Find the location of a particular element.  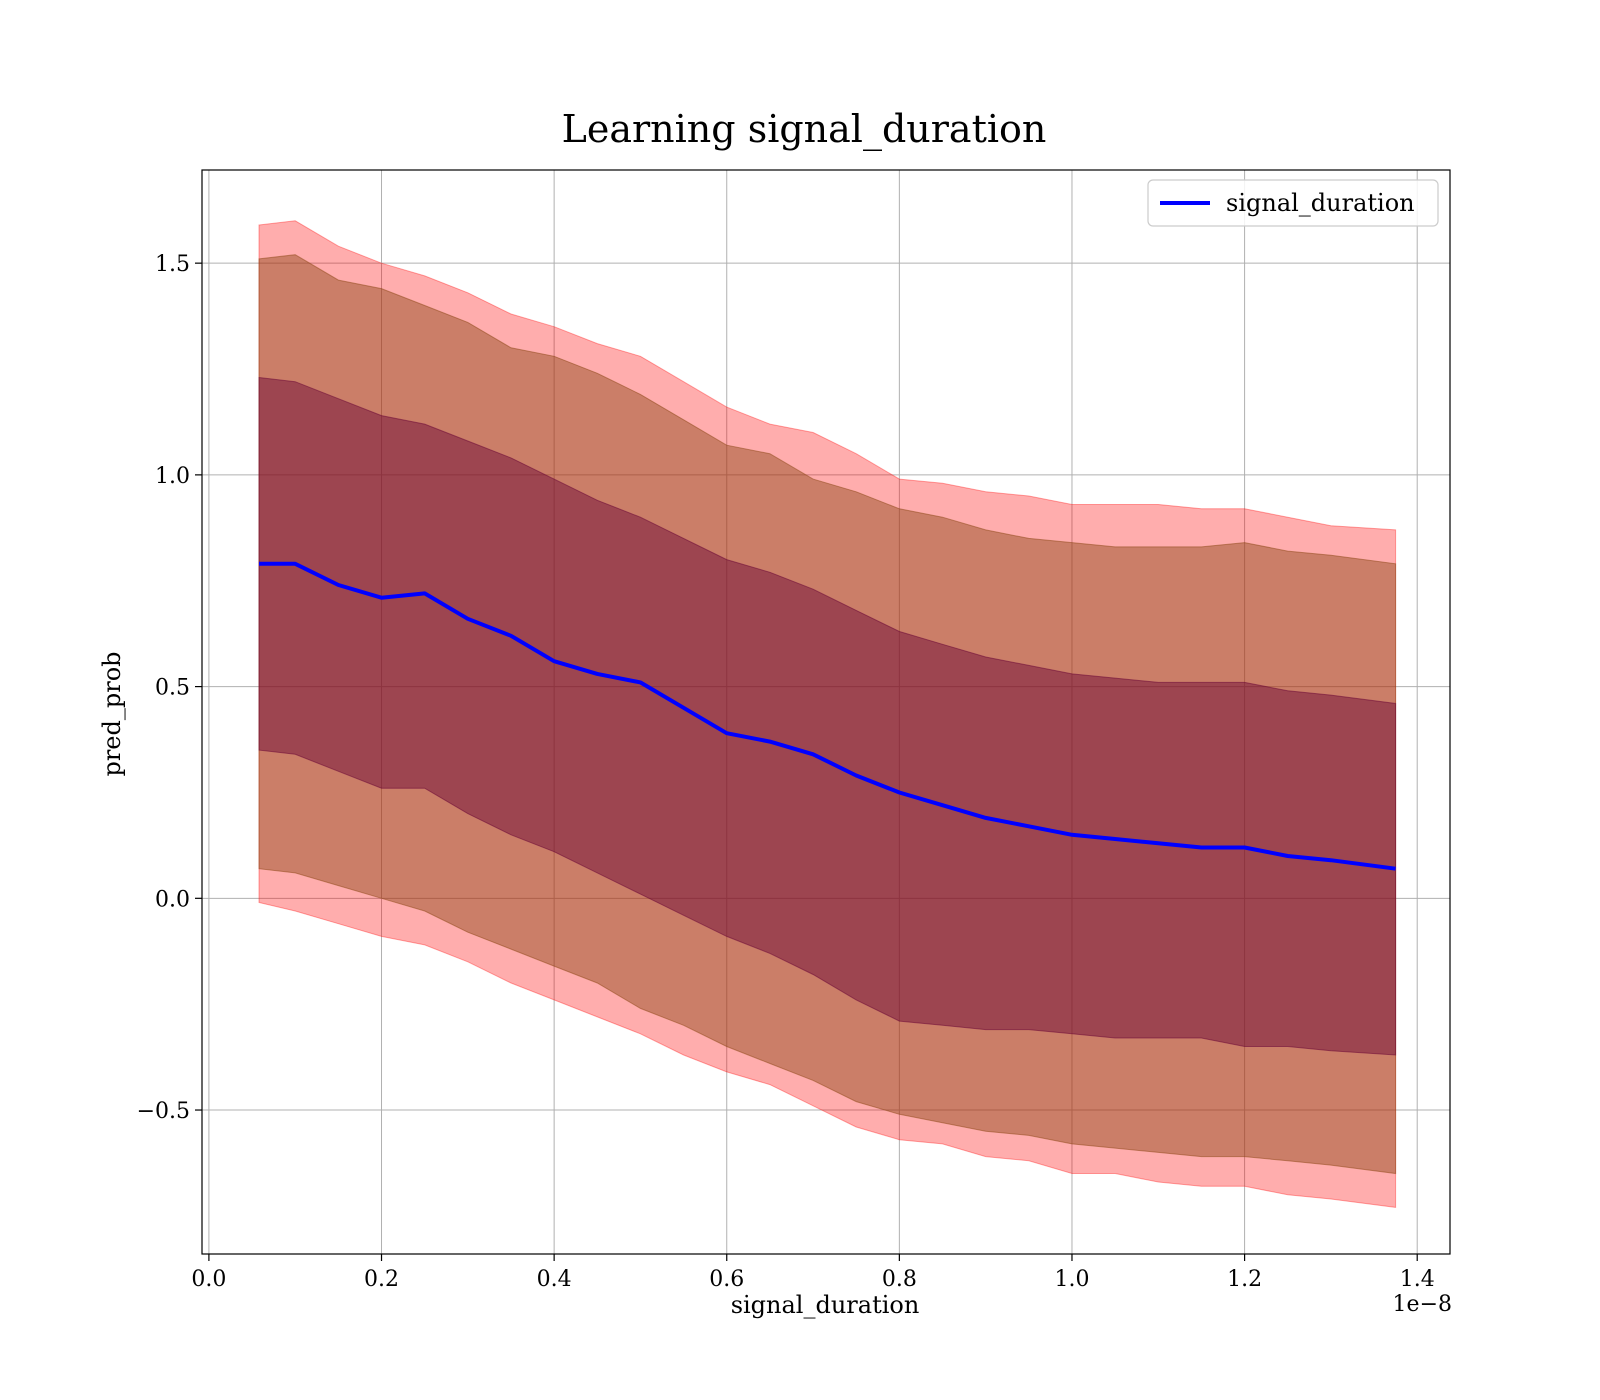

y-axis-label: pred_prob is located at coordinates (112, 713).